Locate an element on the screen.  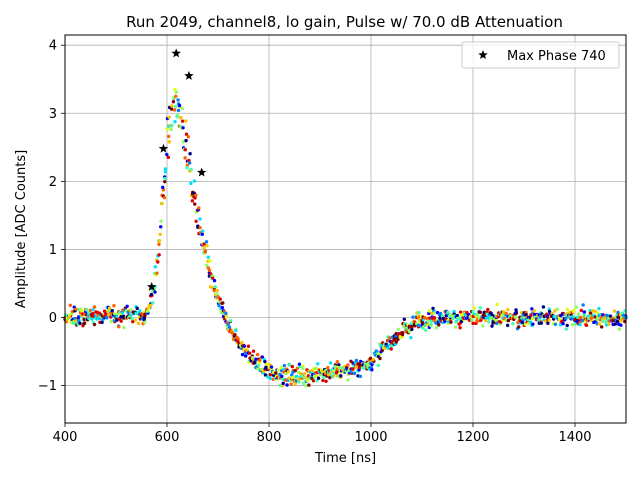
legend-label: Max Phase 740 is located at coordinates (556, 56).